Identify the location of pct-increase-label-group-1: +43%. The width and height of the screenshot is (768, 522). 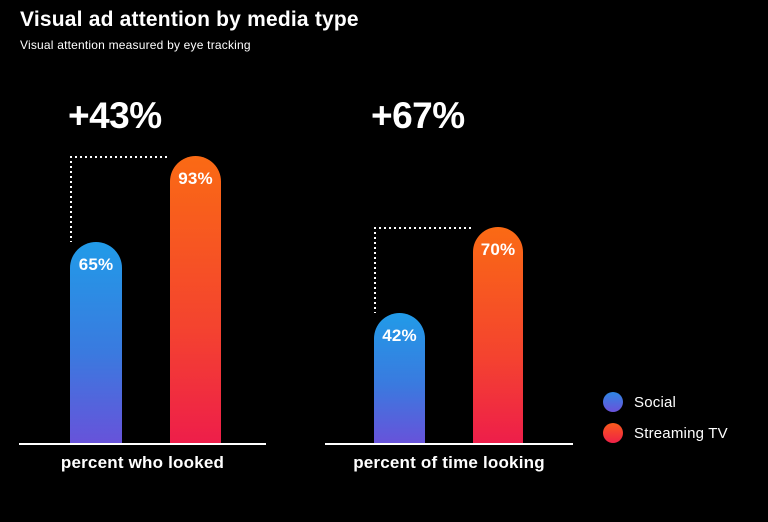
(115, 115).